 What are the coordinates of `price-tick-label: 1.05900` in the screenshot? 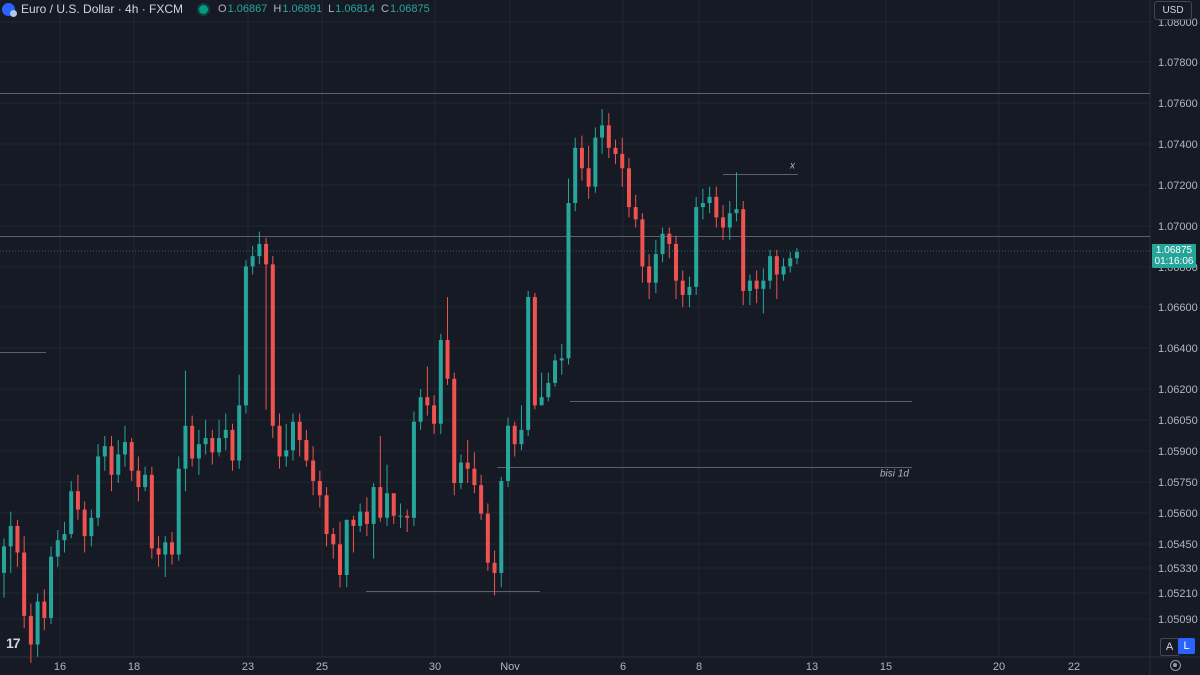 It's located at (1178, 452).